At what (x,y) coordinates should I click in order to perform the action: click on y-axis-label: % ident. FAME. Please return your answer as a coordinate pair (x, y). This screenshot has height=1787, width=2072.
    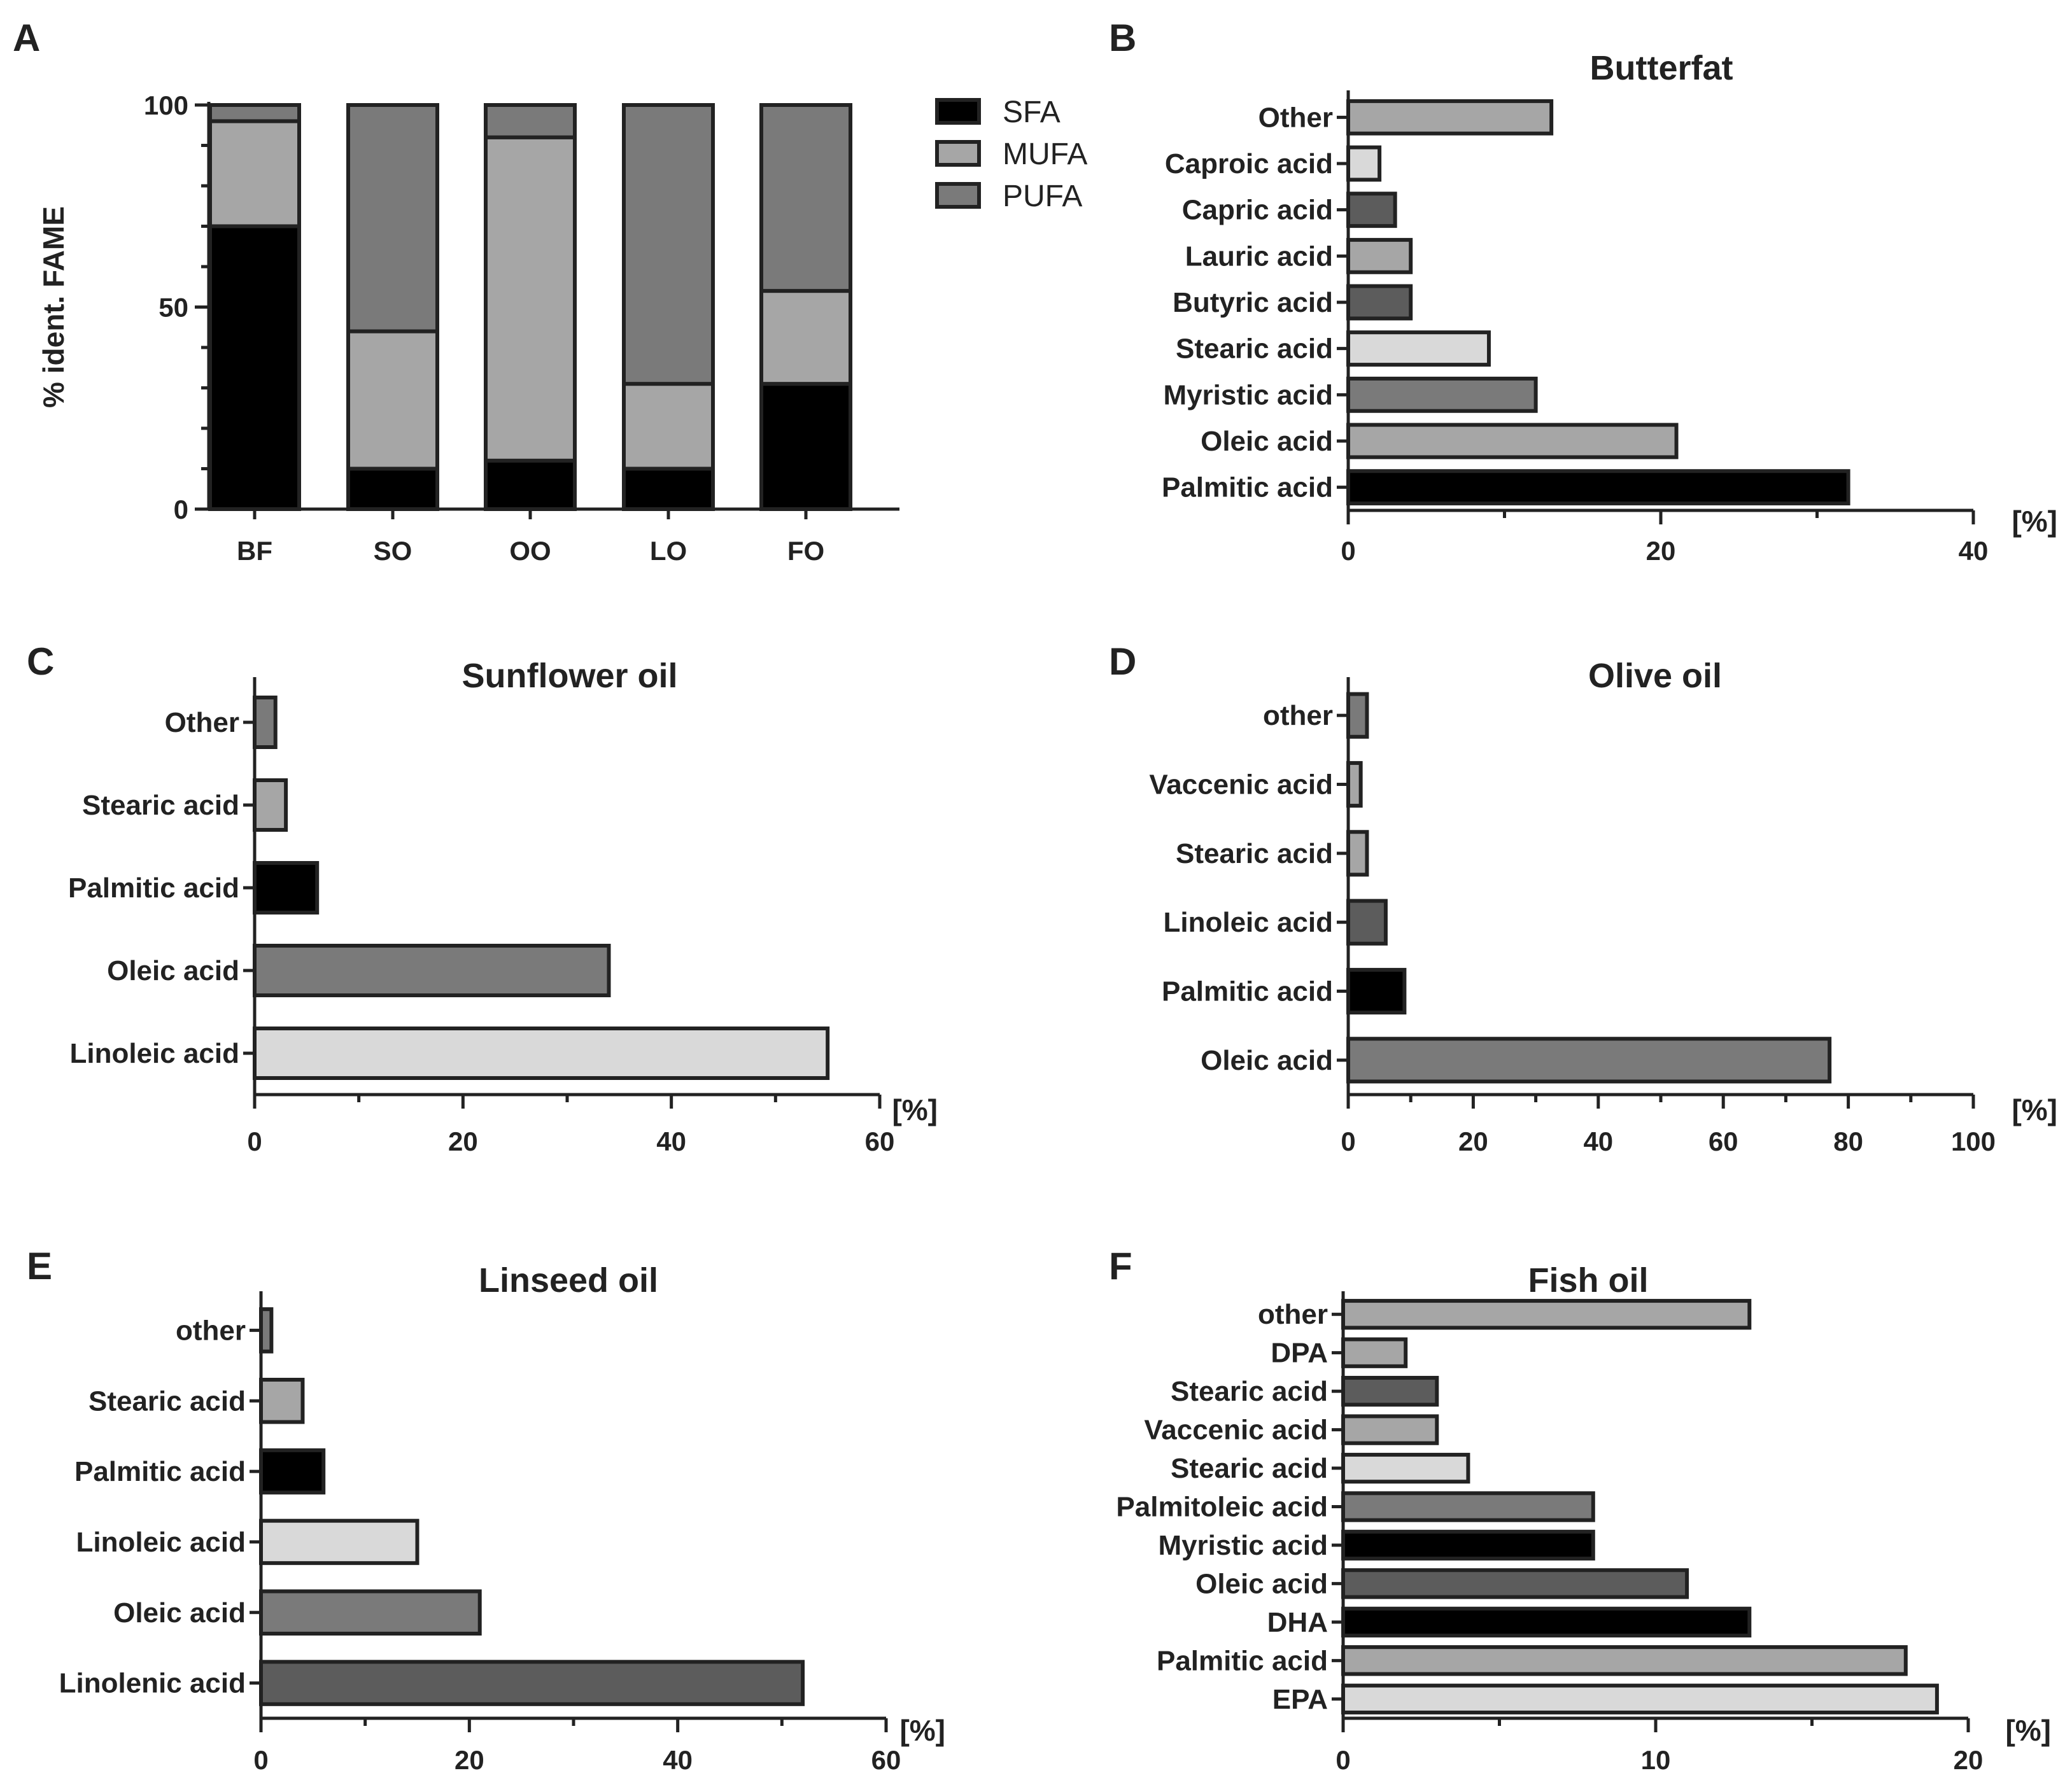
    Looking at the image, I should click on (54, 307).